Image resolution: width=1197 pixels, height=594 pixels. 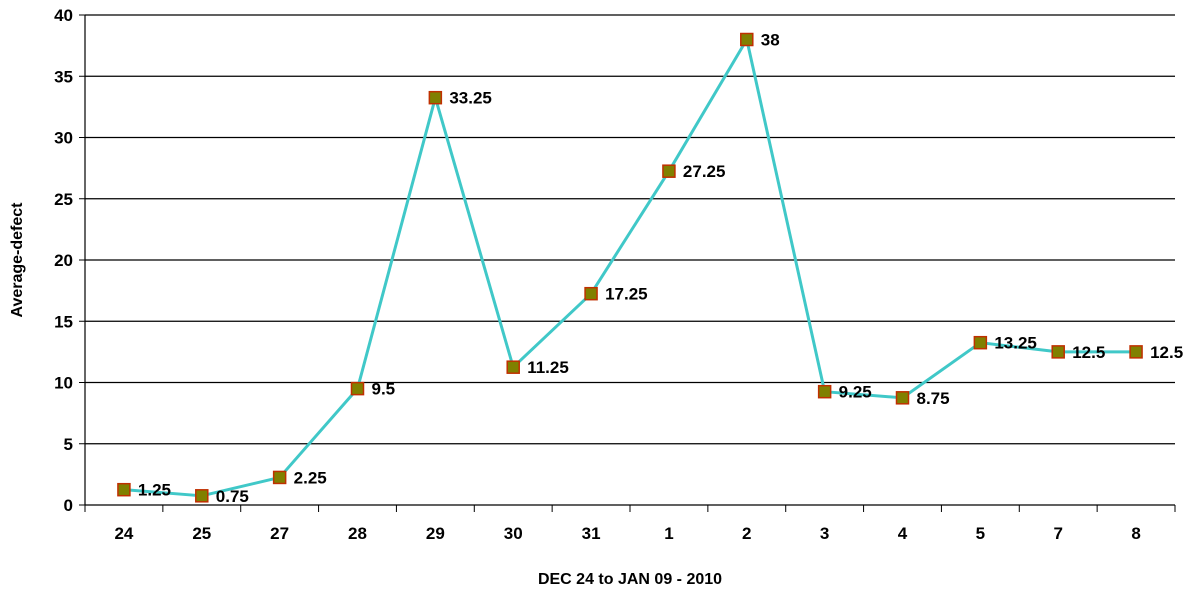 I want to click on data-label: 9.25, so click(x=855, y=392).